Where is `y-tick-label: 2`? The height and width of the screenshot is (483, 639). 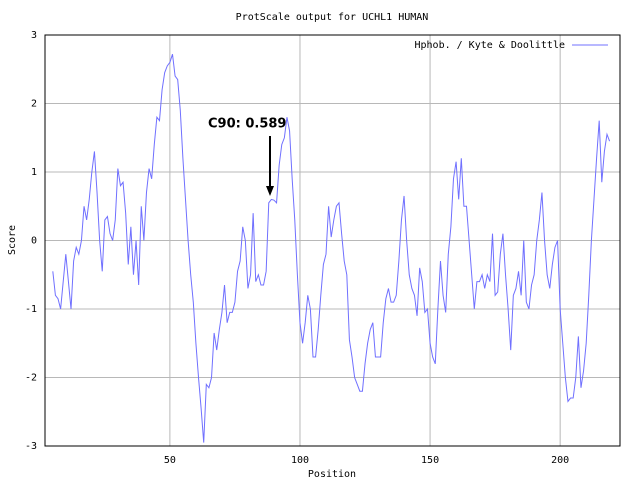 y-tick-label: 2 is located at coordinates (34, 104).